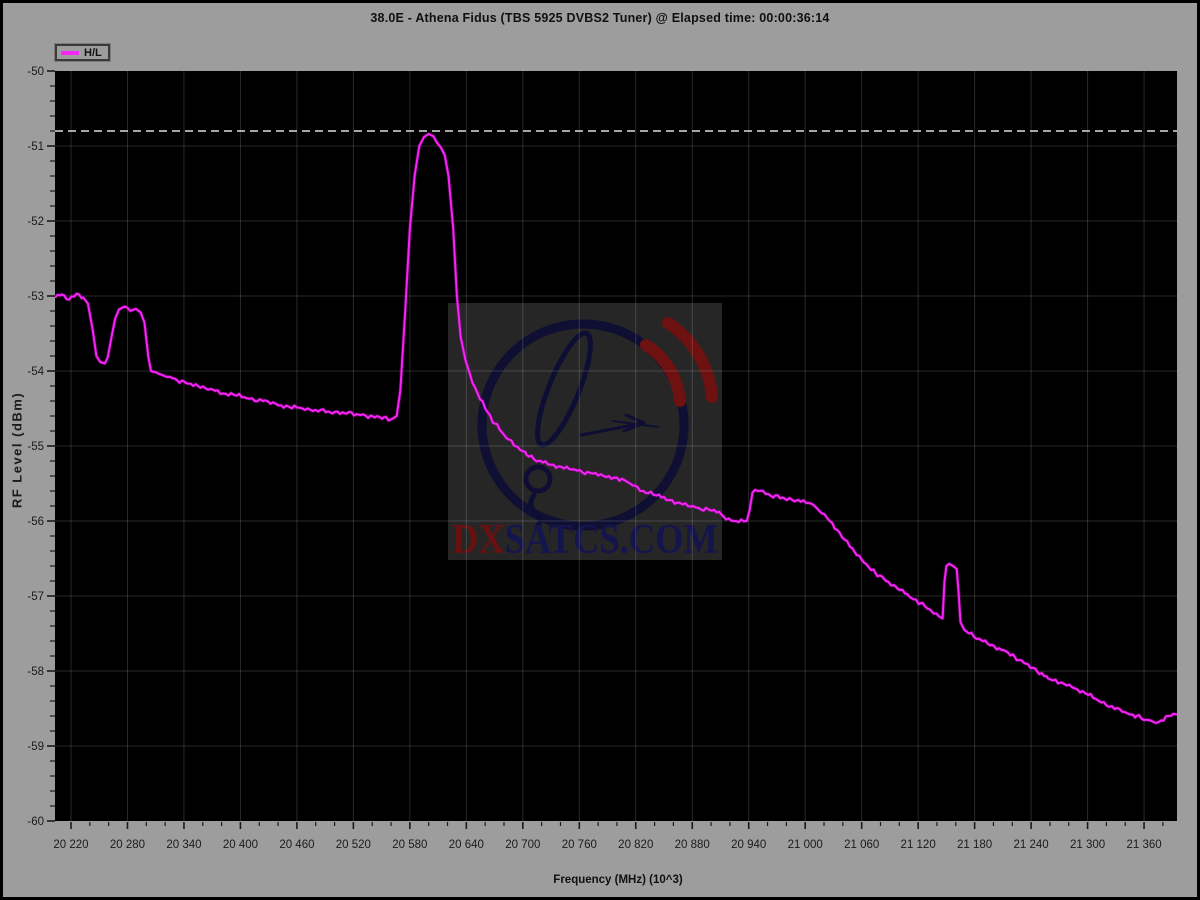  I want to click on x-axis-title: Frequency (MHz) (10^3), so click(618, 880).